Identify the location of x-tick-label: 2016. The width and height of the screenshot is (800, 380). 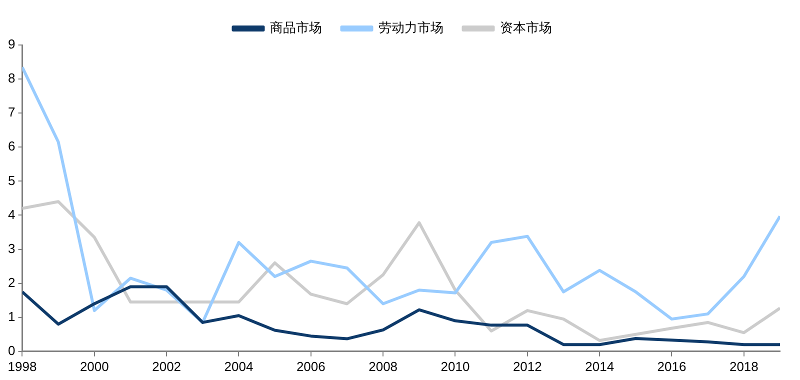
(671, 366).